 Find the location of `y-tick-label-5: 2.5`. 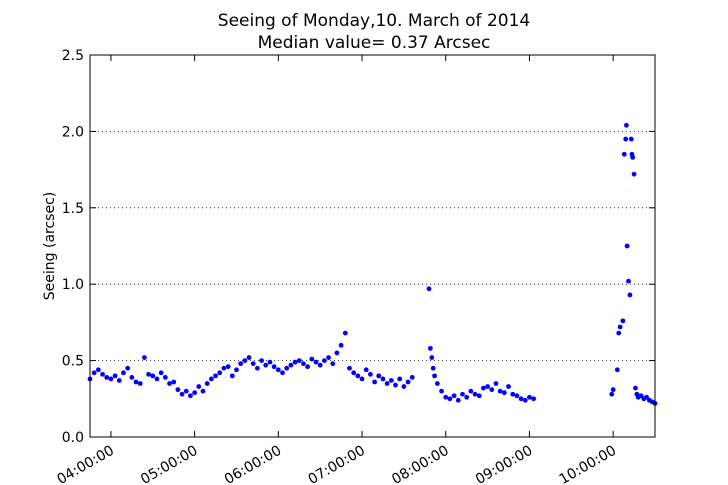

y-tick-label-5: 2.5 is located at coordinates (73, 56).